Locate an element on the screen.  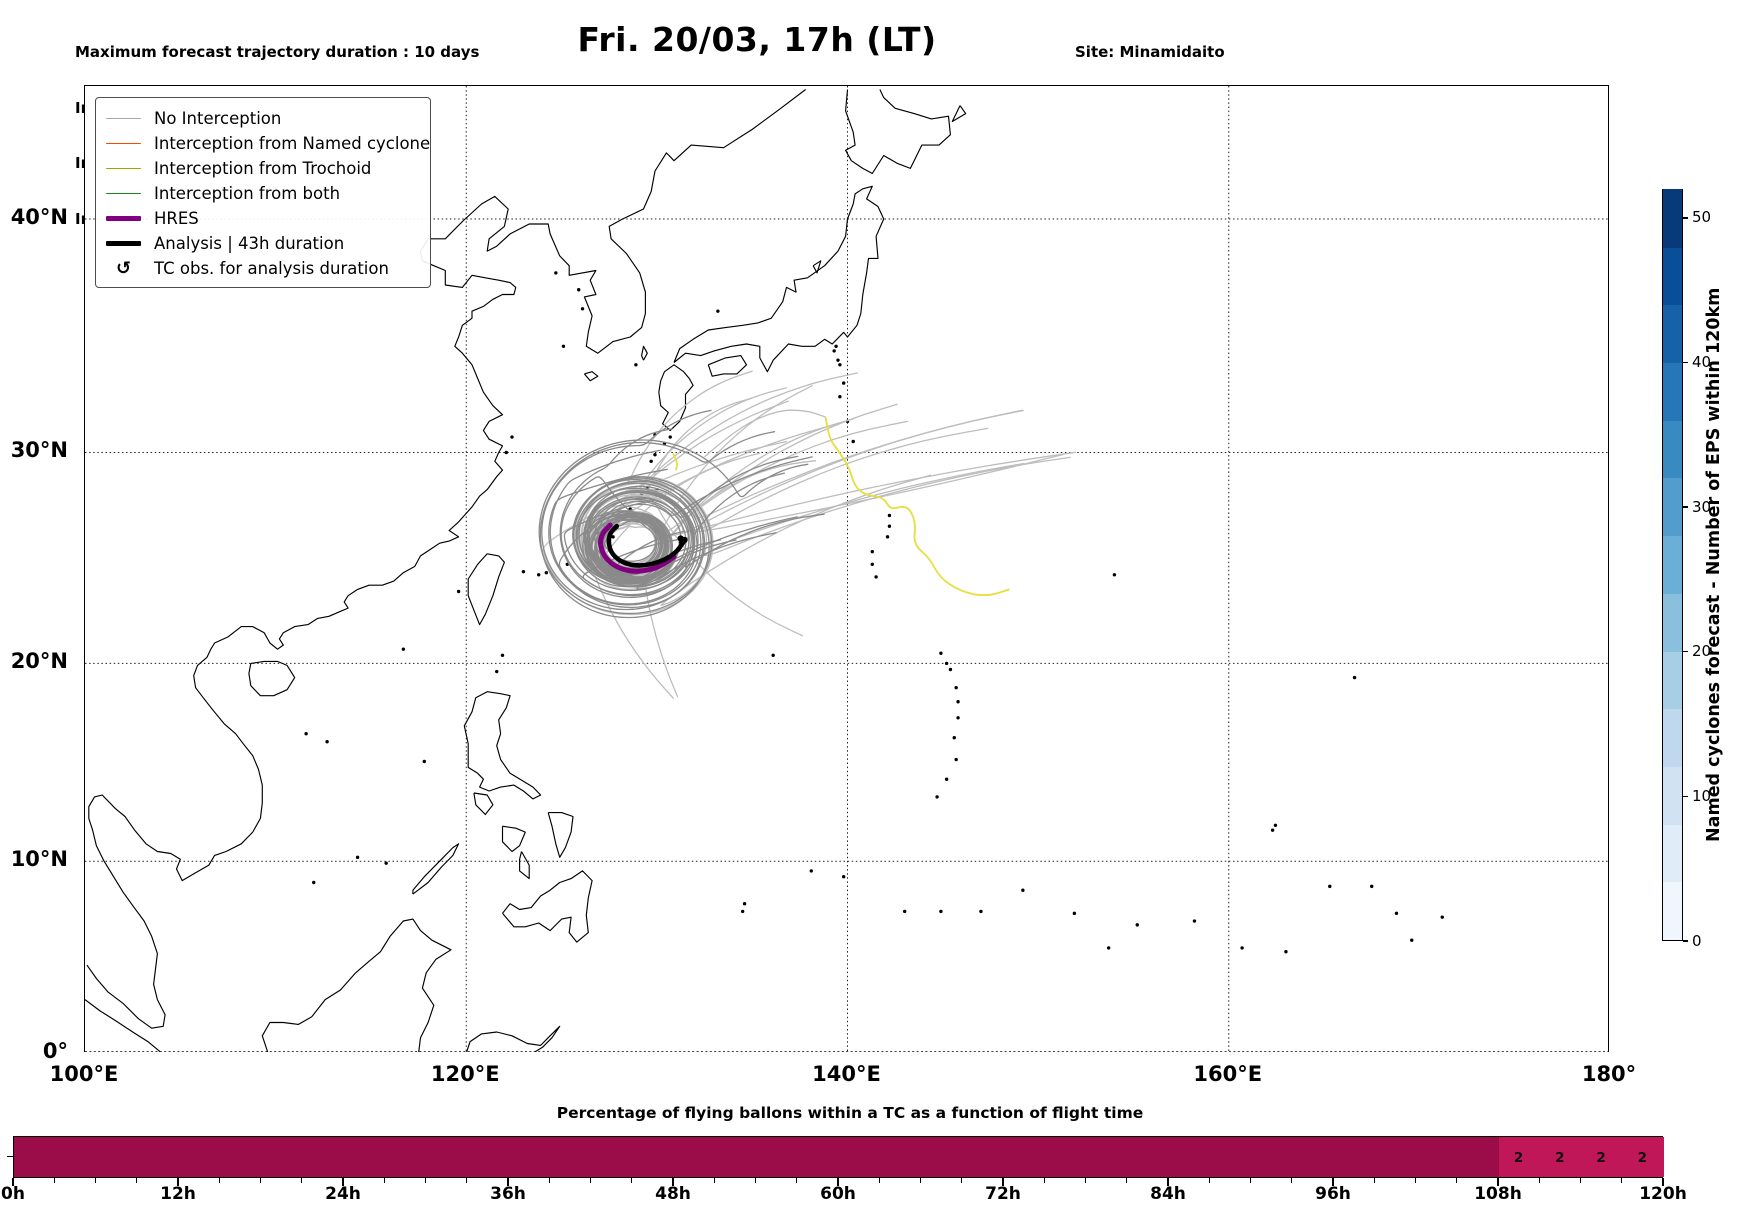
colorbar-tick-40: 40 is located at coordinates (1702, 362).